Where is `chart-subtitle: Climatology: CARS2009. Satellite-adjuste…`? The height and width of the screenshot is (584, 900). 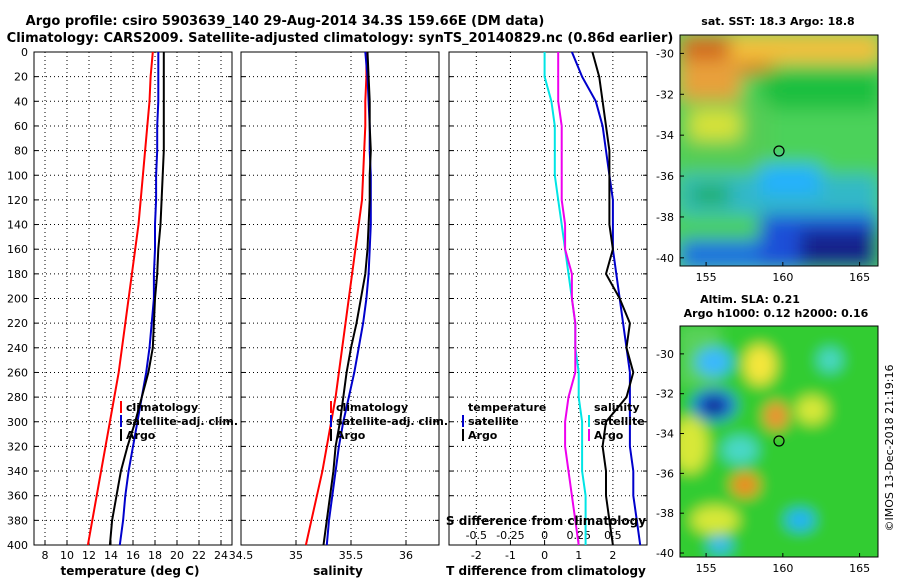 chart-subtitle: Climatology: CARS2009. Satellite-adjuste… is located at coordinates (340, 38).